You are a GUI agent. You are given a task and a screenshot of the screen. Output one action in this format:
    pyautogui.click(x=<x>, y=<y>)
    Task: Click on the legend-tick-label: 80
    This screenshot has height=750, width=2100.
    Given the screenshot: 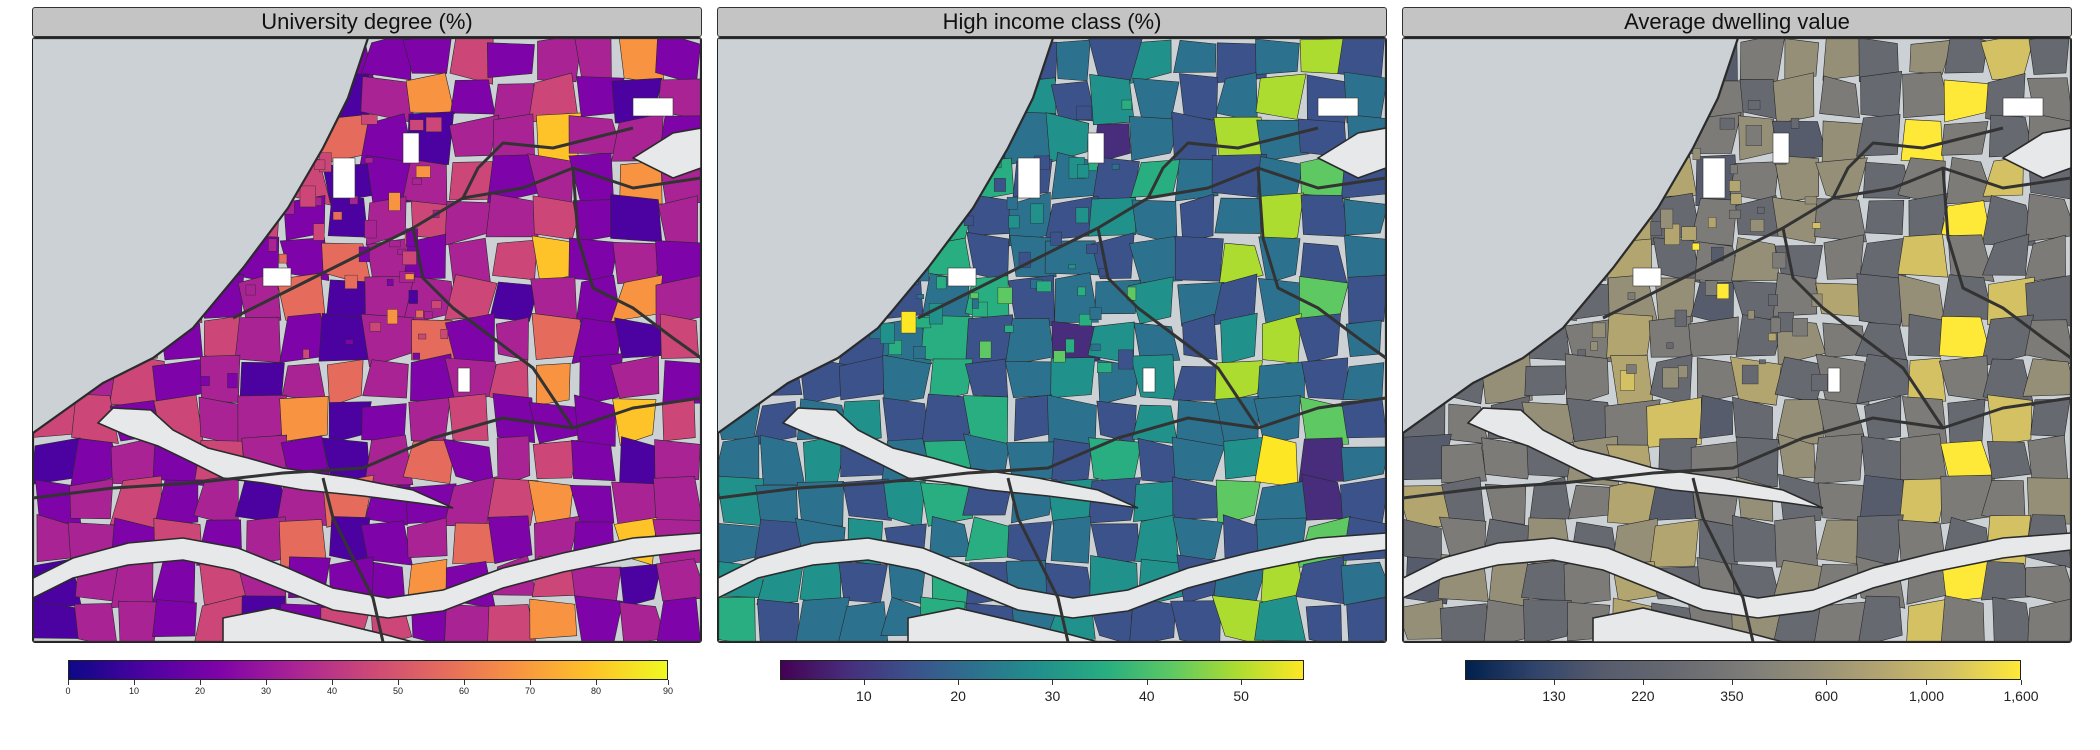 What is the action you would take?
    pyautogui.click(x=596, y=691)
    